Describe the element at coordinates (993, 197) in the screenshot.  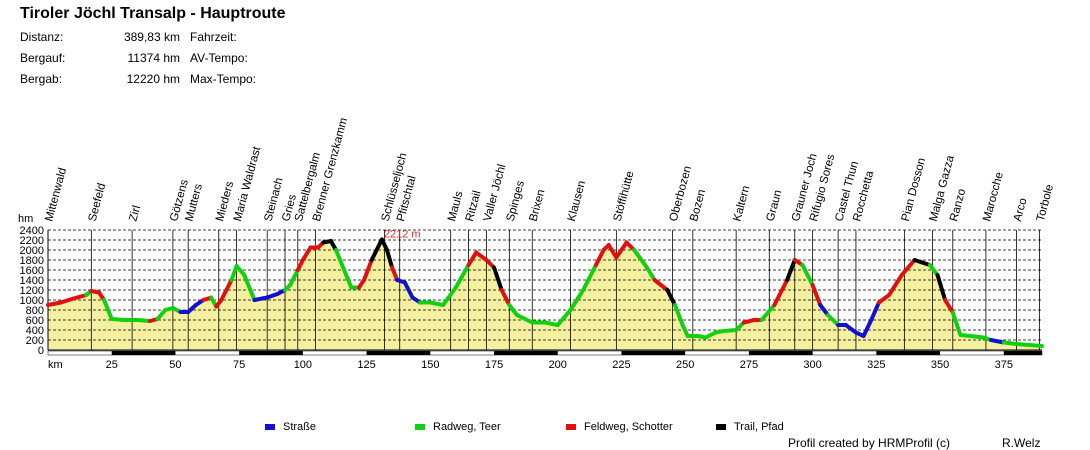
I see `waypoint-label: Marocche` at that location.